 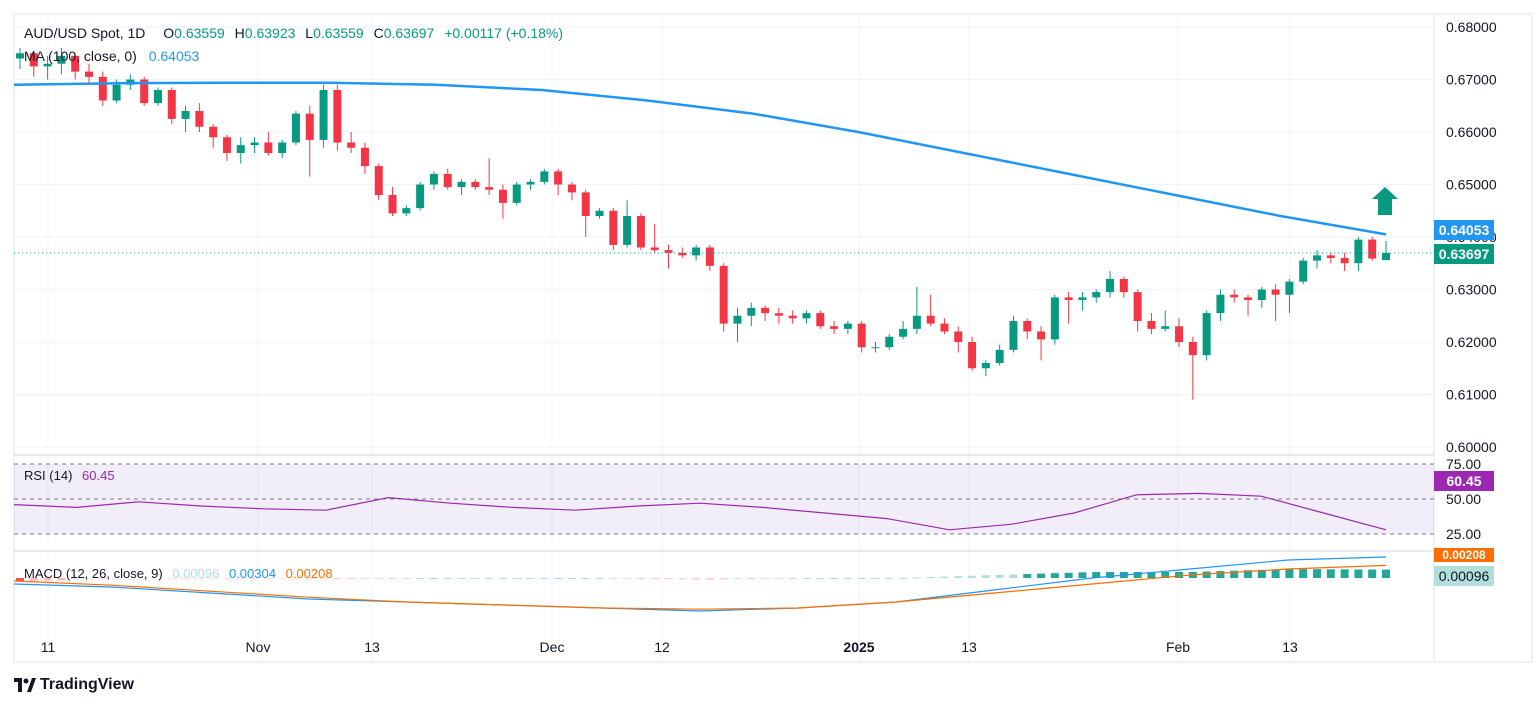 I want to click on rsi-axis: 75.00 50.00 25.00, so click(x=1463, y=499).